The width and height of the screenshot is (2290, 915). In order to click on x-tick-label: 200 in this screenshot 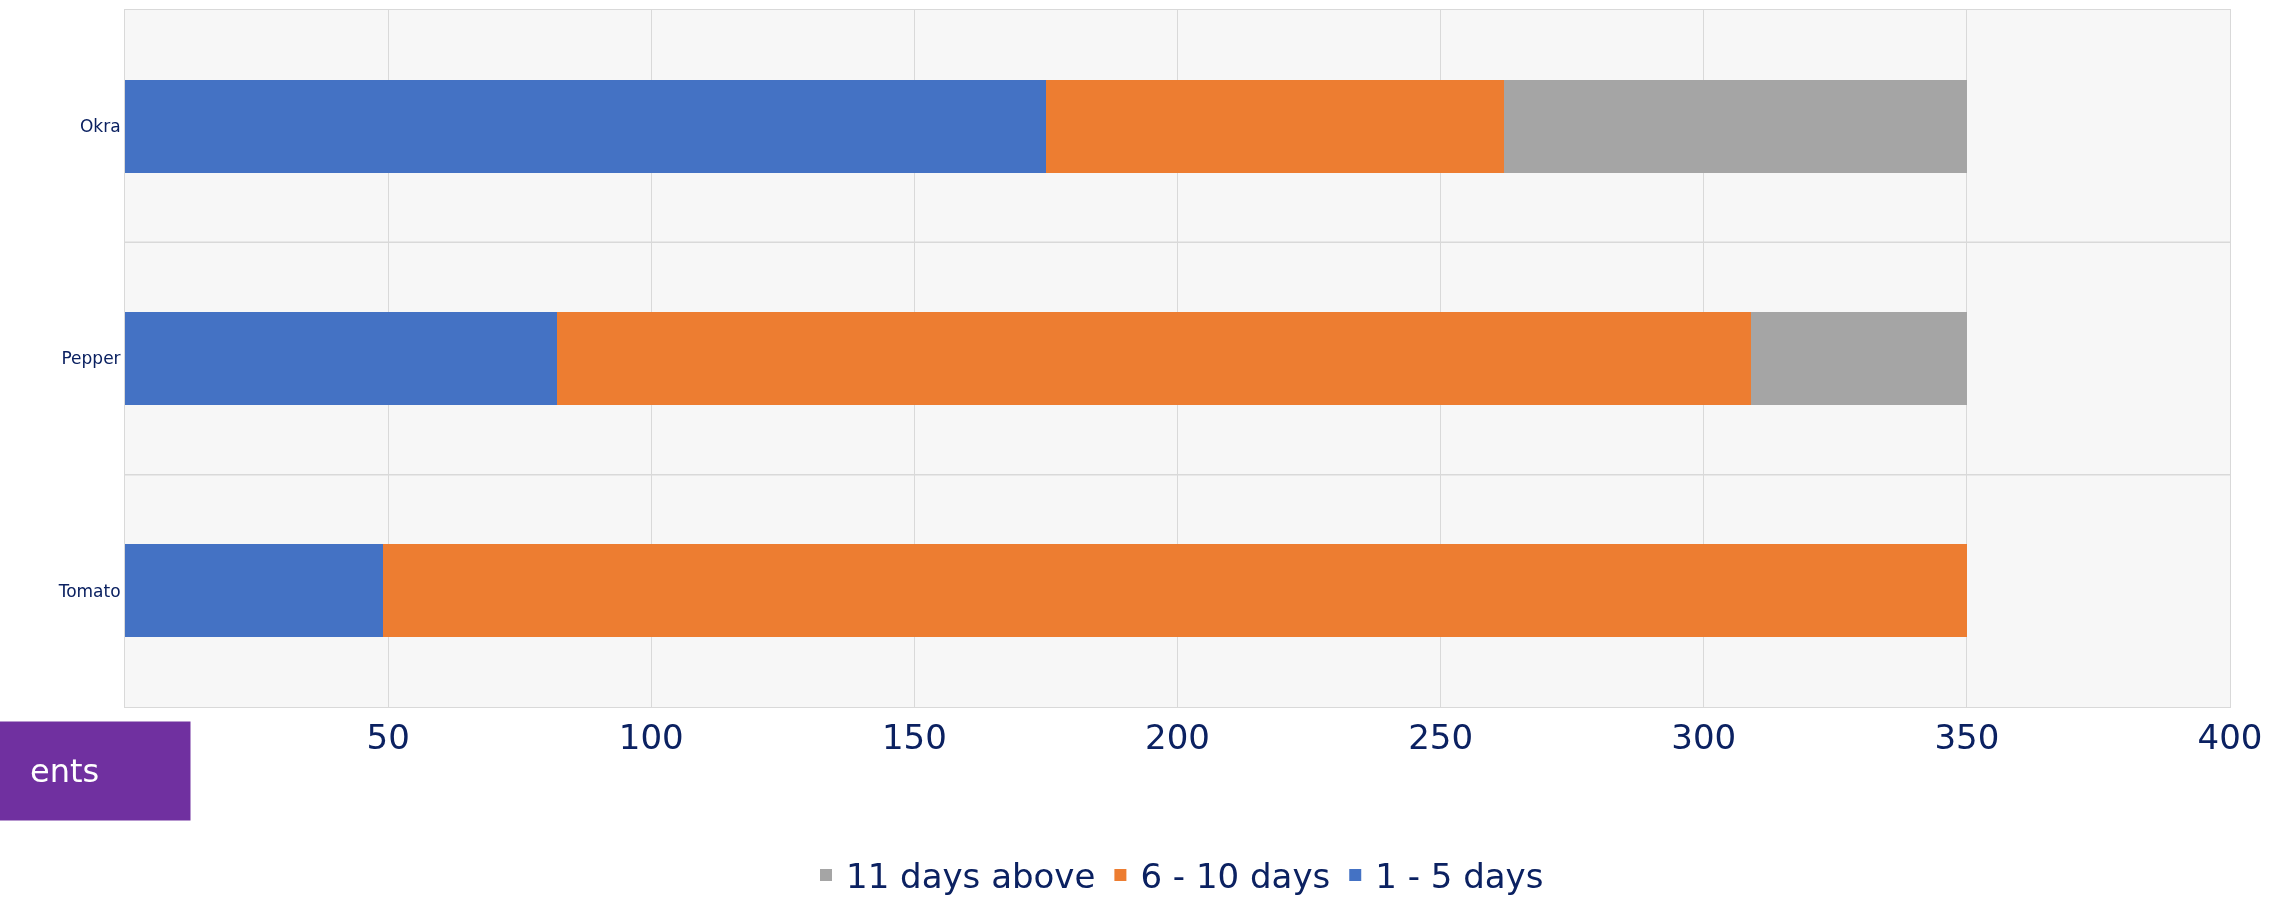, I will do `click(1177, 736)`.